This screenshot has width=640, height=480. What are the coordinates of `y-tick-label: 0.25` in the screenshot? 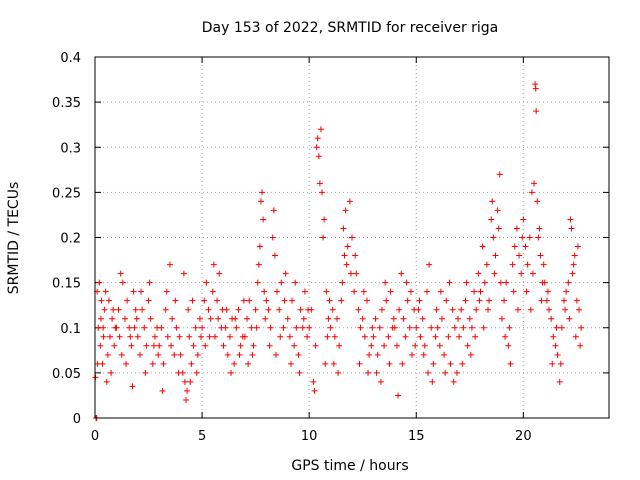 It's located at (66, 193).